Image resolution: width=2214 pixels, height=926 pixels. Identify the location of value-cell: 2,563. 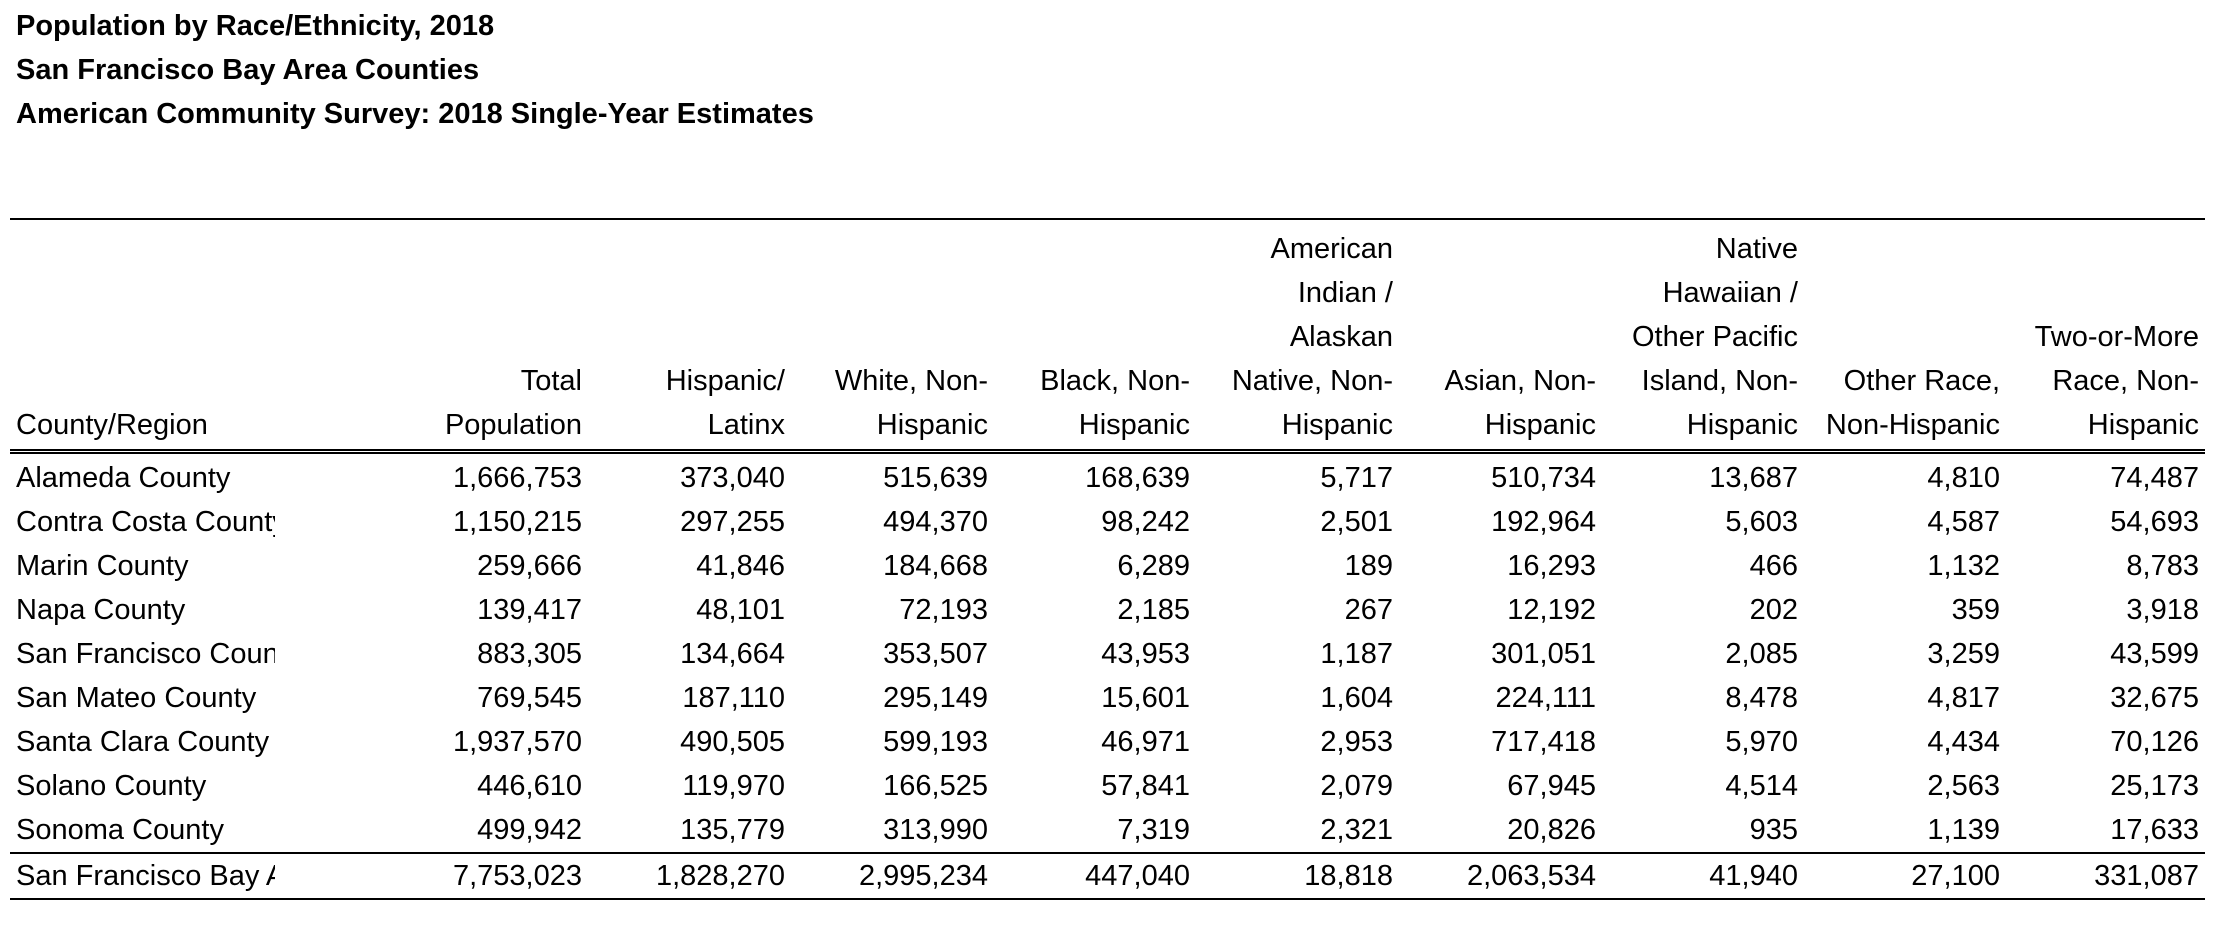
(1963, 786).